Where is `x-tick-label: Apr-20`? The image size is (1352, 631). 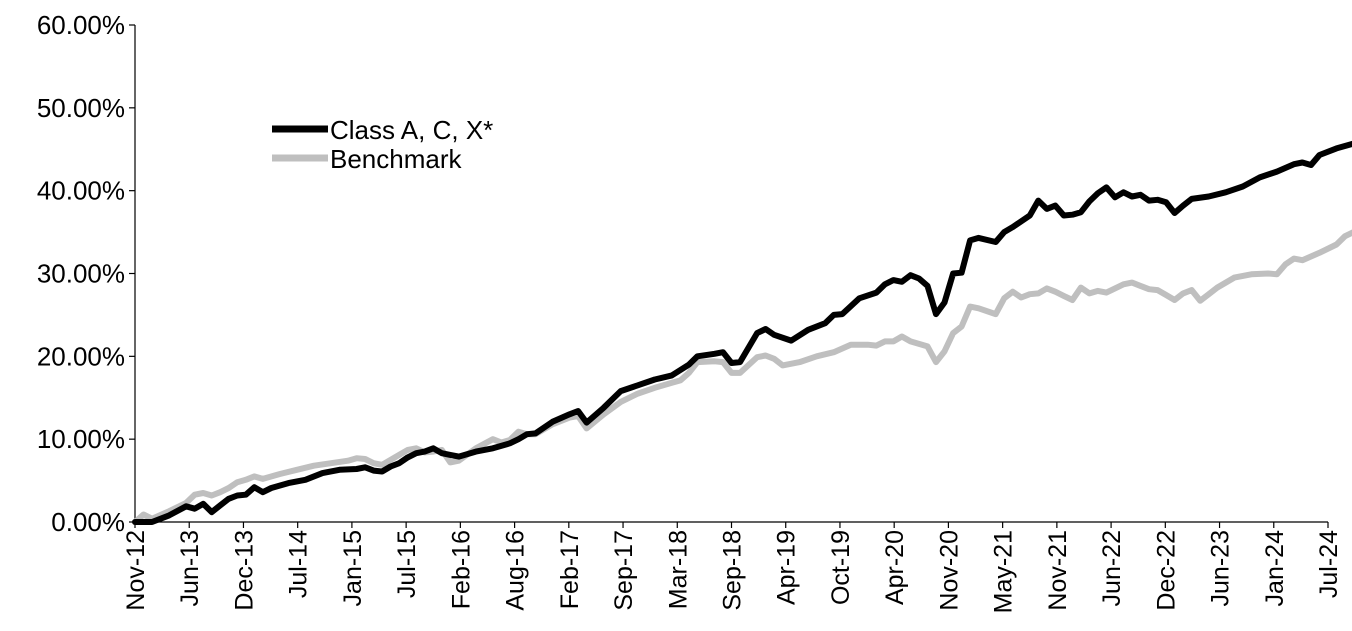 x-tick-label: Apr-20 is located at coordinates (895, 567).